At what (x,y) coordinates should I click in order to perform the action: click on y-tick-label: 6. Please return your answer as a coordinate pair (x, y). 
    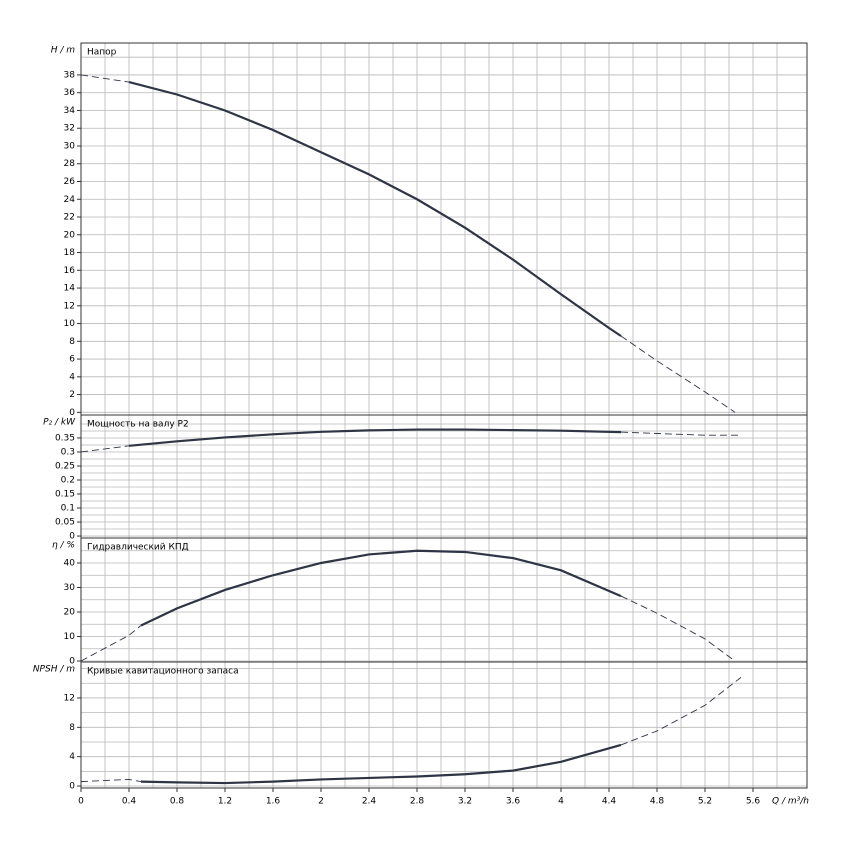
    Looking at the image, I should click on (72, 360).